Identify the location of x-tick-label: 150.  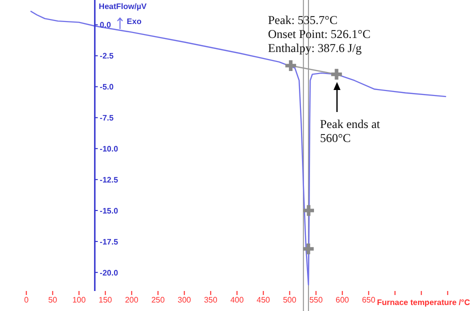
(105, 300).